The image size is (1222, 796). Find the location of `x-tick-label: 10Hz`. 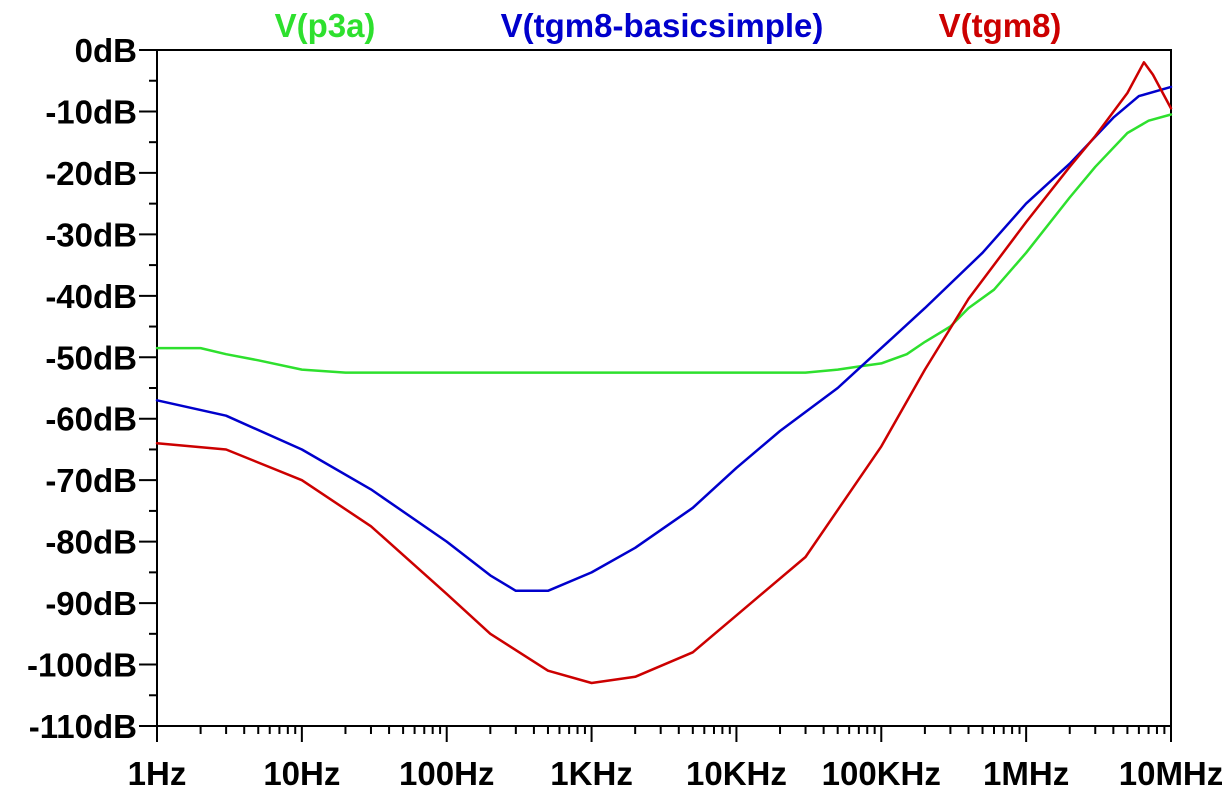

x-tick-label: 10Hz is located at coordinates (301, 773).